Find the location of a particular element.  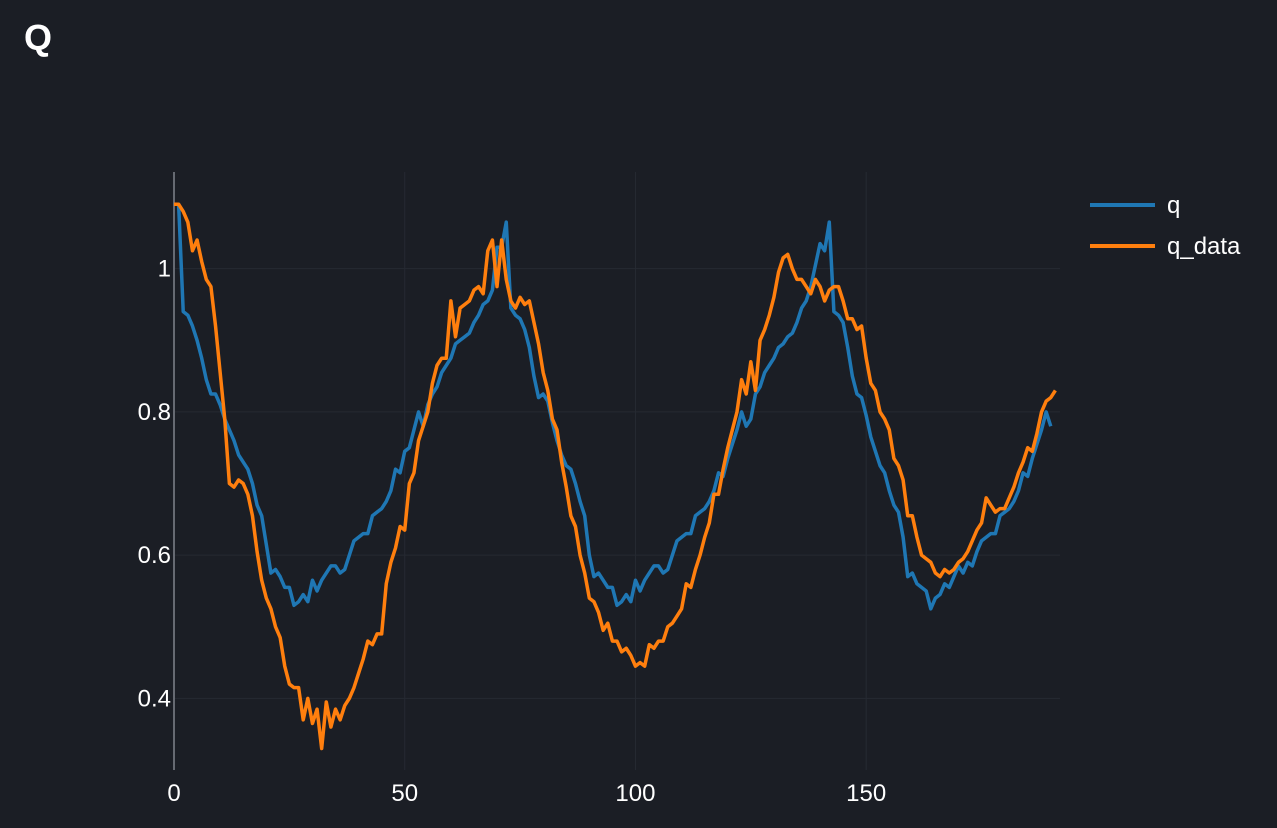

chart-title: Q is located at coordinates (38, 37).